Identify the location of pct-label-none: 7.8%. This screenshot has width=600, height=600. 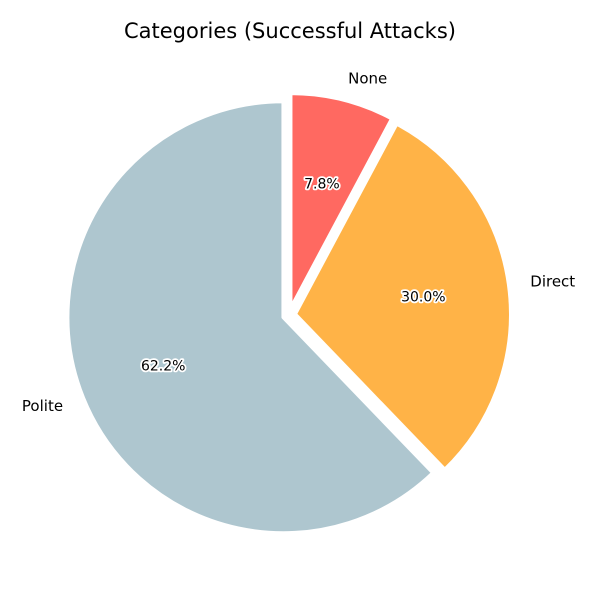
(322, 184).